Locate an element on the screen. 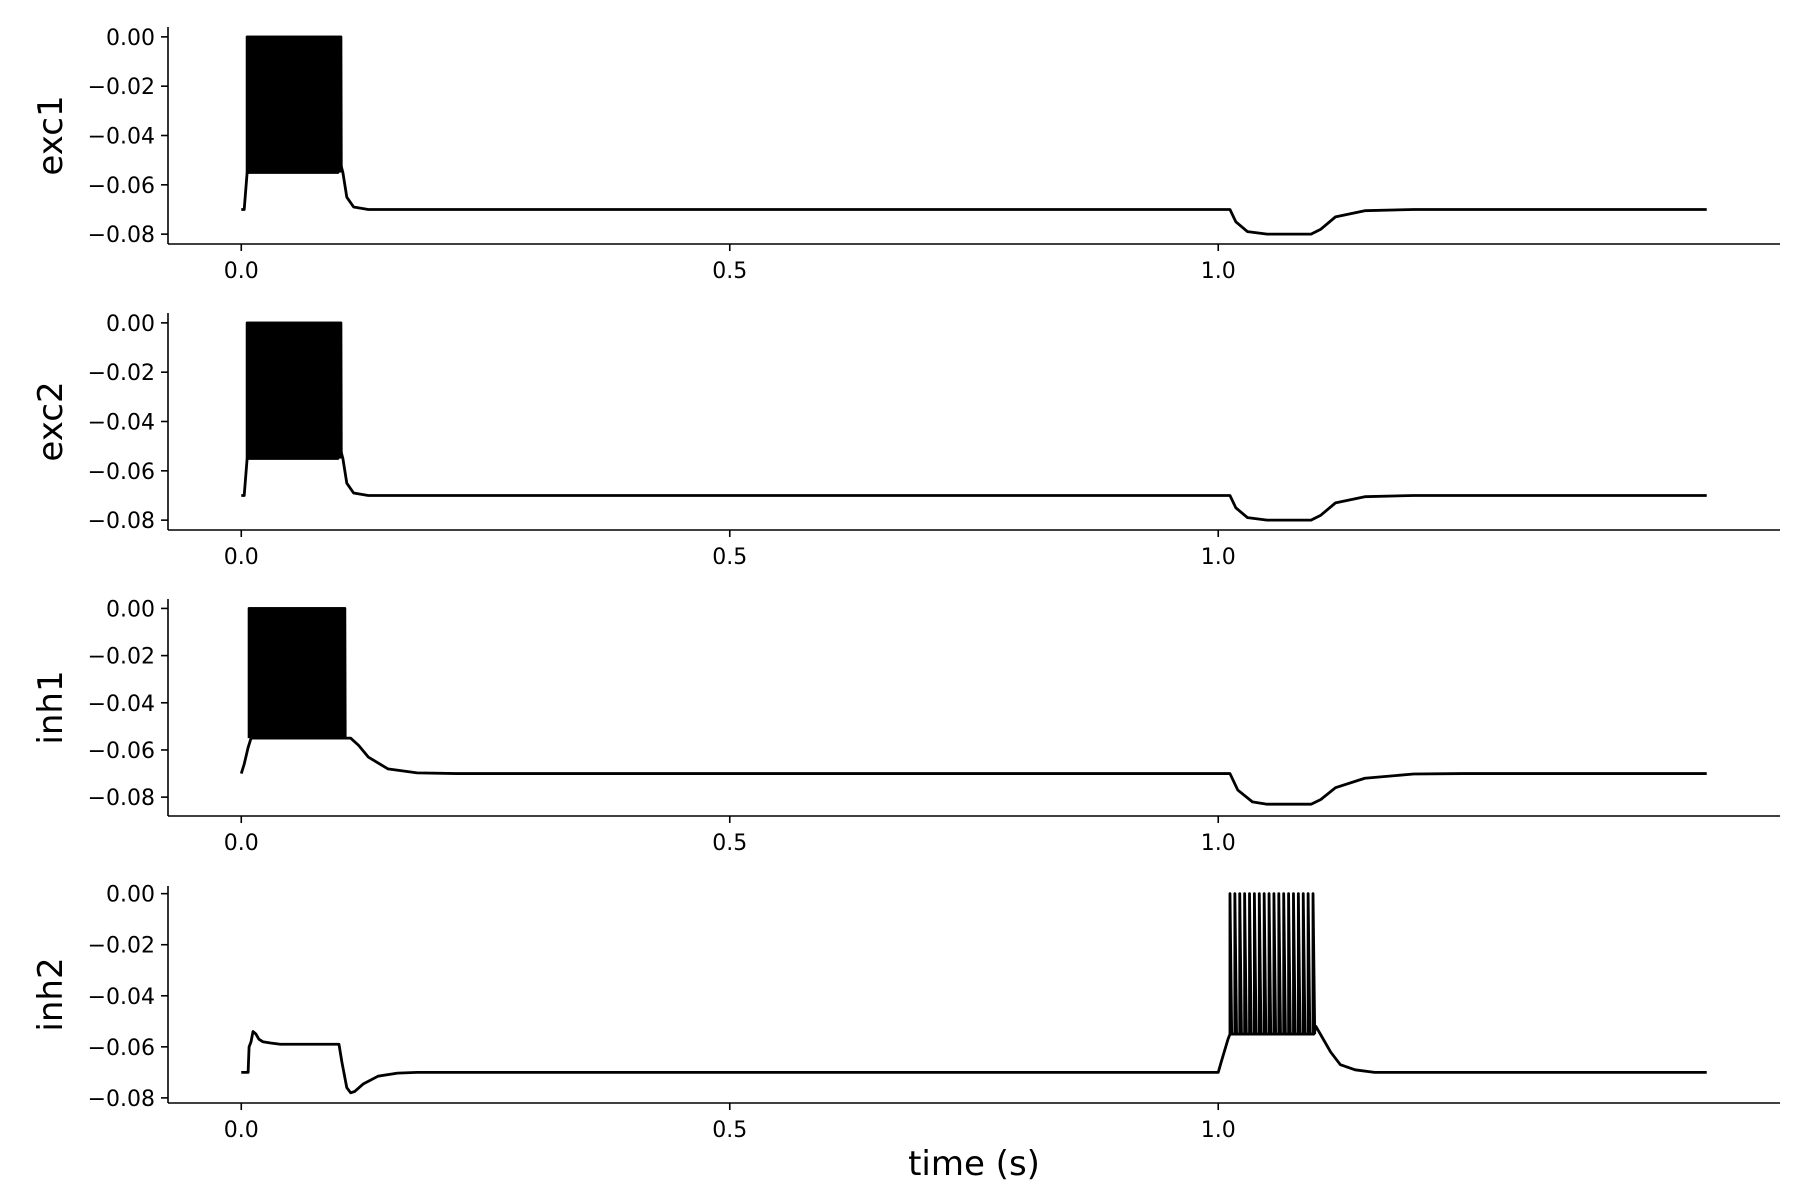 The image size is (1800, 1200). y-axis-label: inh1 is located at coordinates (51, 707).